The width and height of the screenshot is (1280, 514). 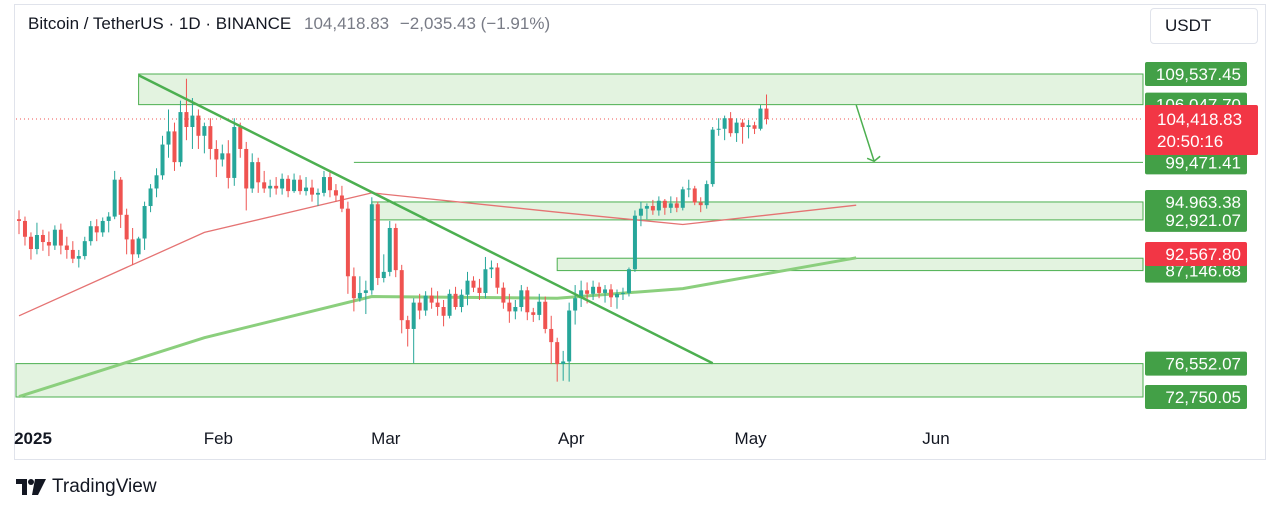 I want to click on price-label-text: 92,921.07, so click(x=1203, y=220).